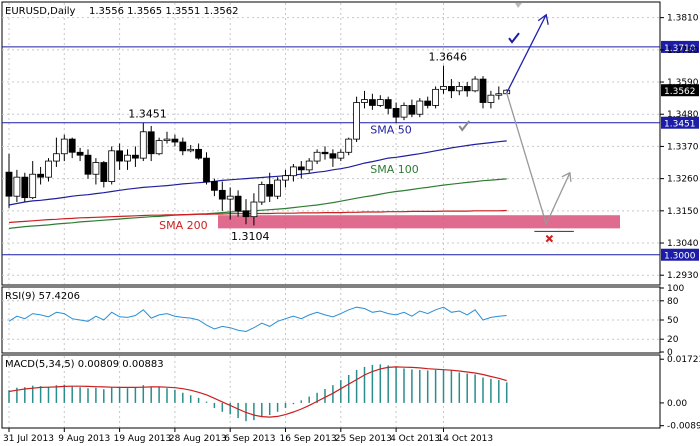  I want to click on forecast-down-arrowhead, so click(566, 176).